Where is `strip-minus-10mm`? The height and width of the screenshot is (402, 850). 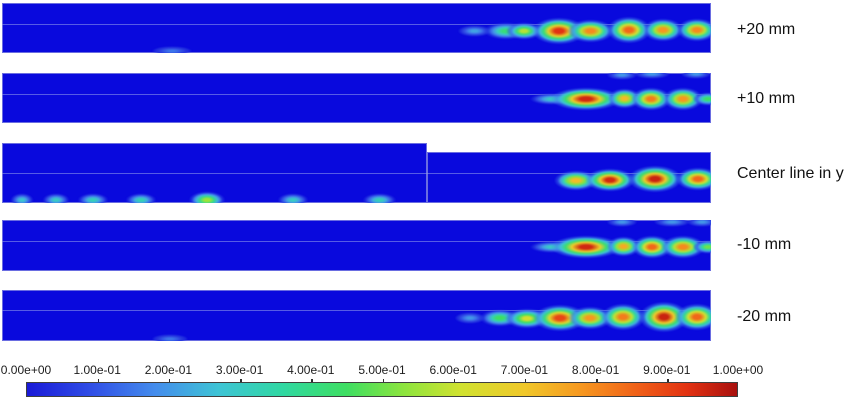
strip-minus-10mm is located at coordinates (356, 245).